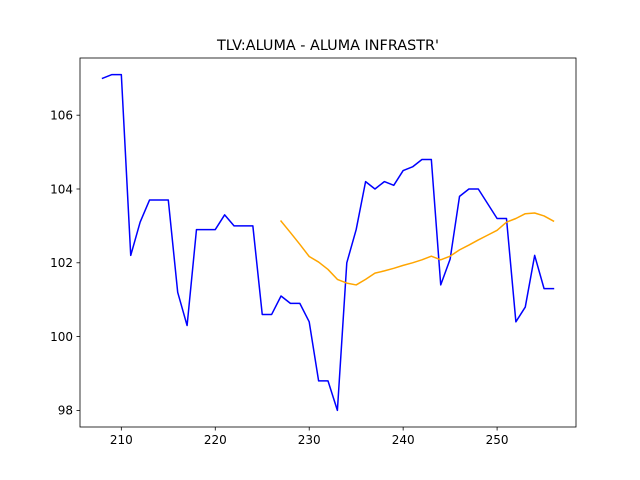 This screenshot has width=640, height=480. What do you see at coordinates (61, 337) in the screenshot?
I see `y-tick-label: 100` at bounding box center [61, 337].